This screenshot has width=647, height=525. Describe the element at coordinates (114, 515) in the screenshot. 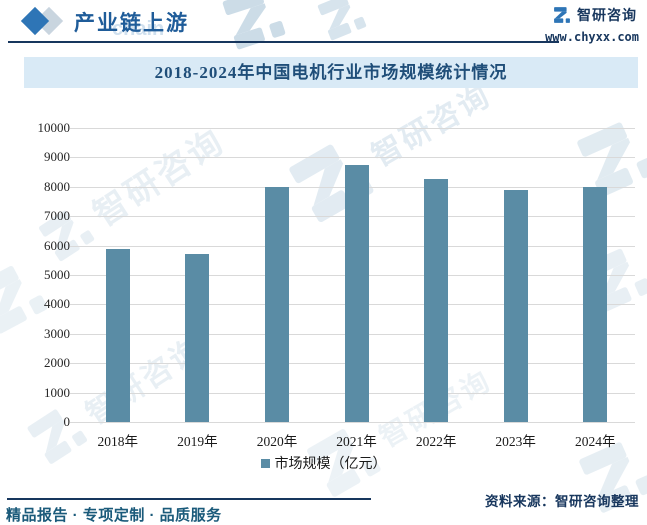

I see `footer-tagline: 精品报告 · 专项定制 · 品质服务` at that location.